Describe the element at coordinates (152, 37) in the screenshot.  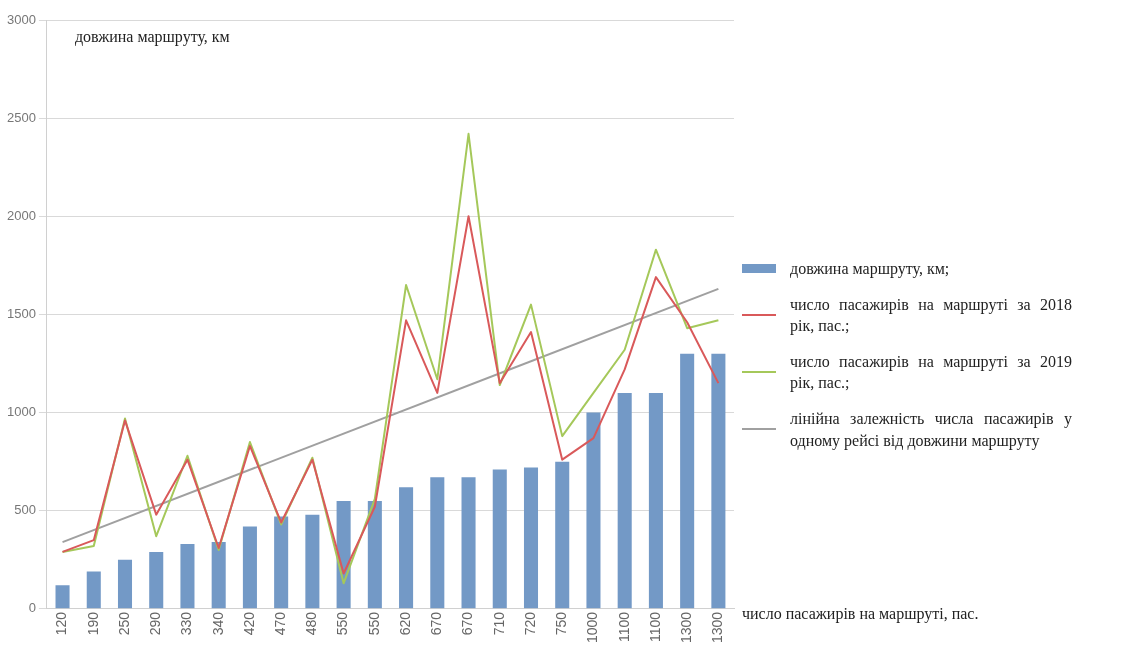
I see `y-axis-title: довжина маршруту, км` at that location.